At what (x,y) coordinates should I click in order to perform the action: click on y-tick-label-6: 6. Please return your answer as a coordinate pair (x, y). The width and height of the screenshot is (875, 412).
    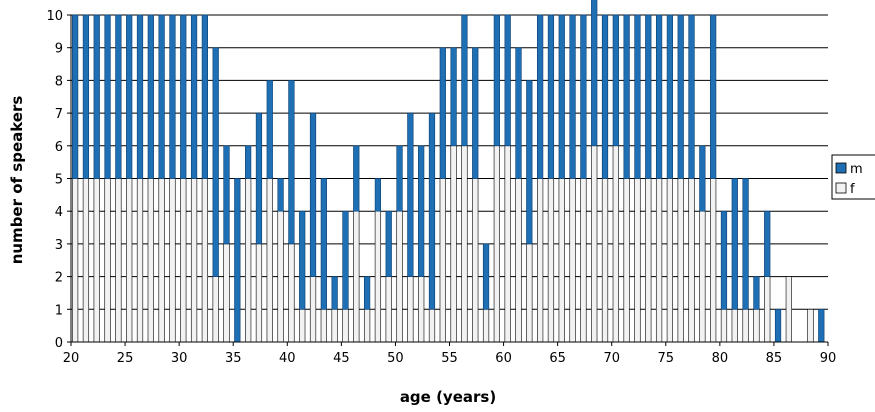
    Looking at the image, I should click on (59, 147).